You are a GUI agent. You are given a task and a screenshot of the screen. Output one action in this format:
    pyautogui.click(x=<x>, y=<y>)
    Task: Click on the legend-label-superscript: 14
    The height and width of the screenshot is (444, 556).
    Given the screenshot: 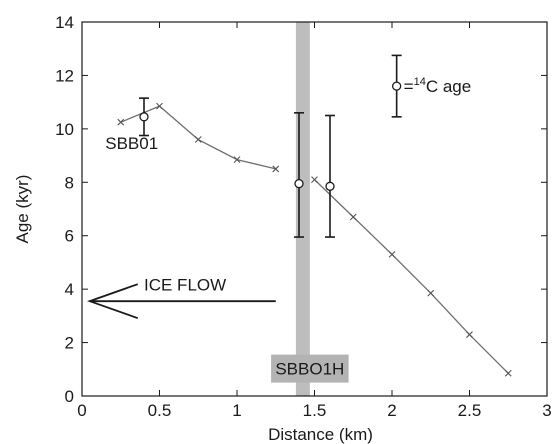 What is the action you would take?
    pyautogui.click(x=420, y=82)
    